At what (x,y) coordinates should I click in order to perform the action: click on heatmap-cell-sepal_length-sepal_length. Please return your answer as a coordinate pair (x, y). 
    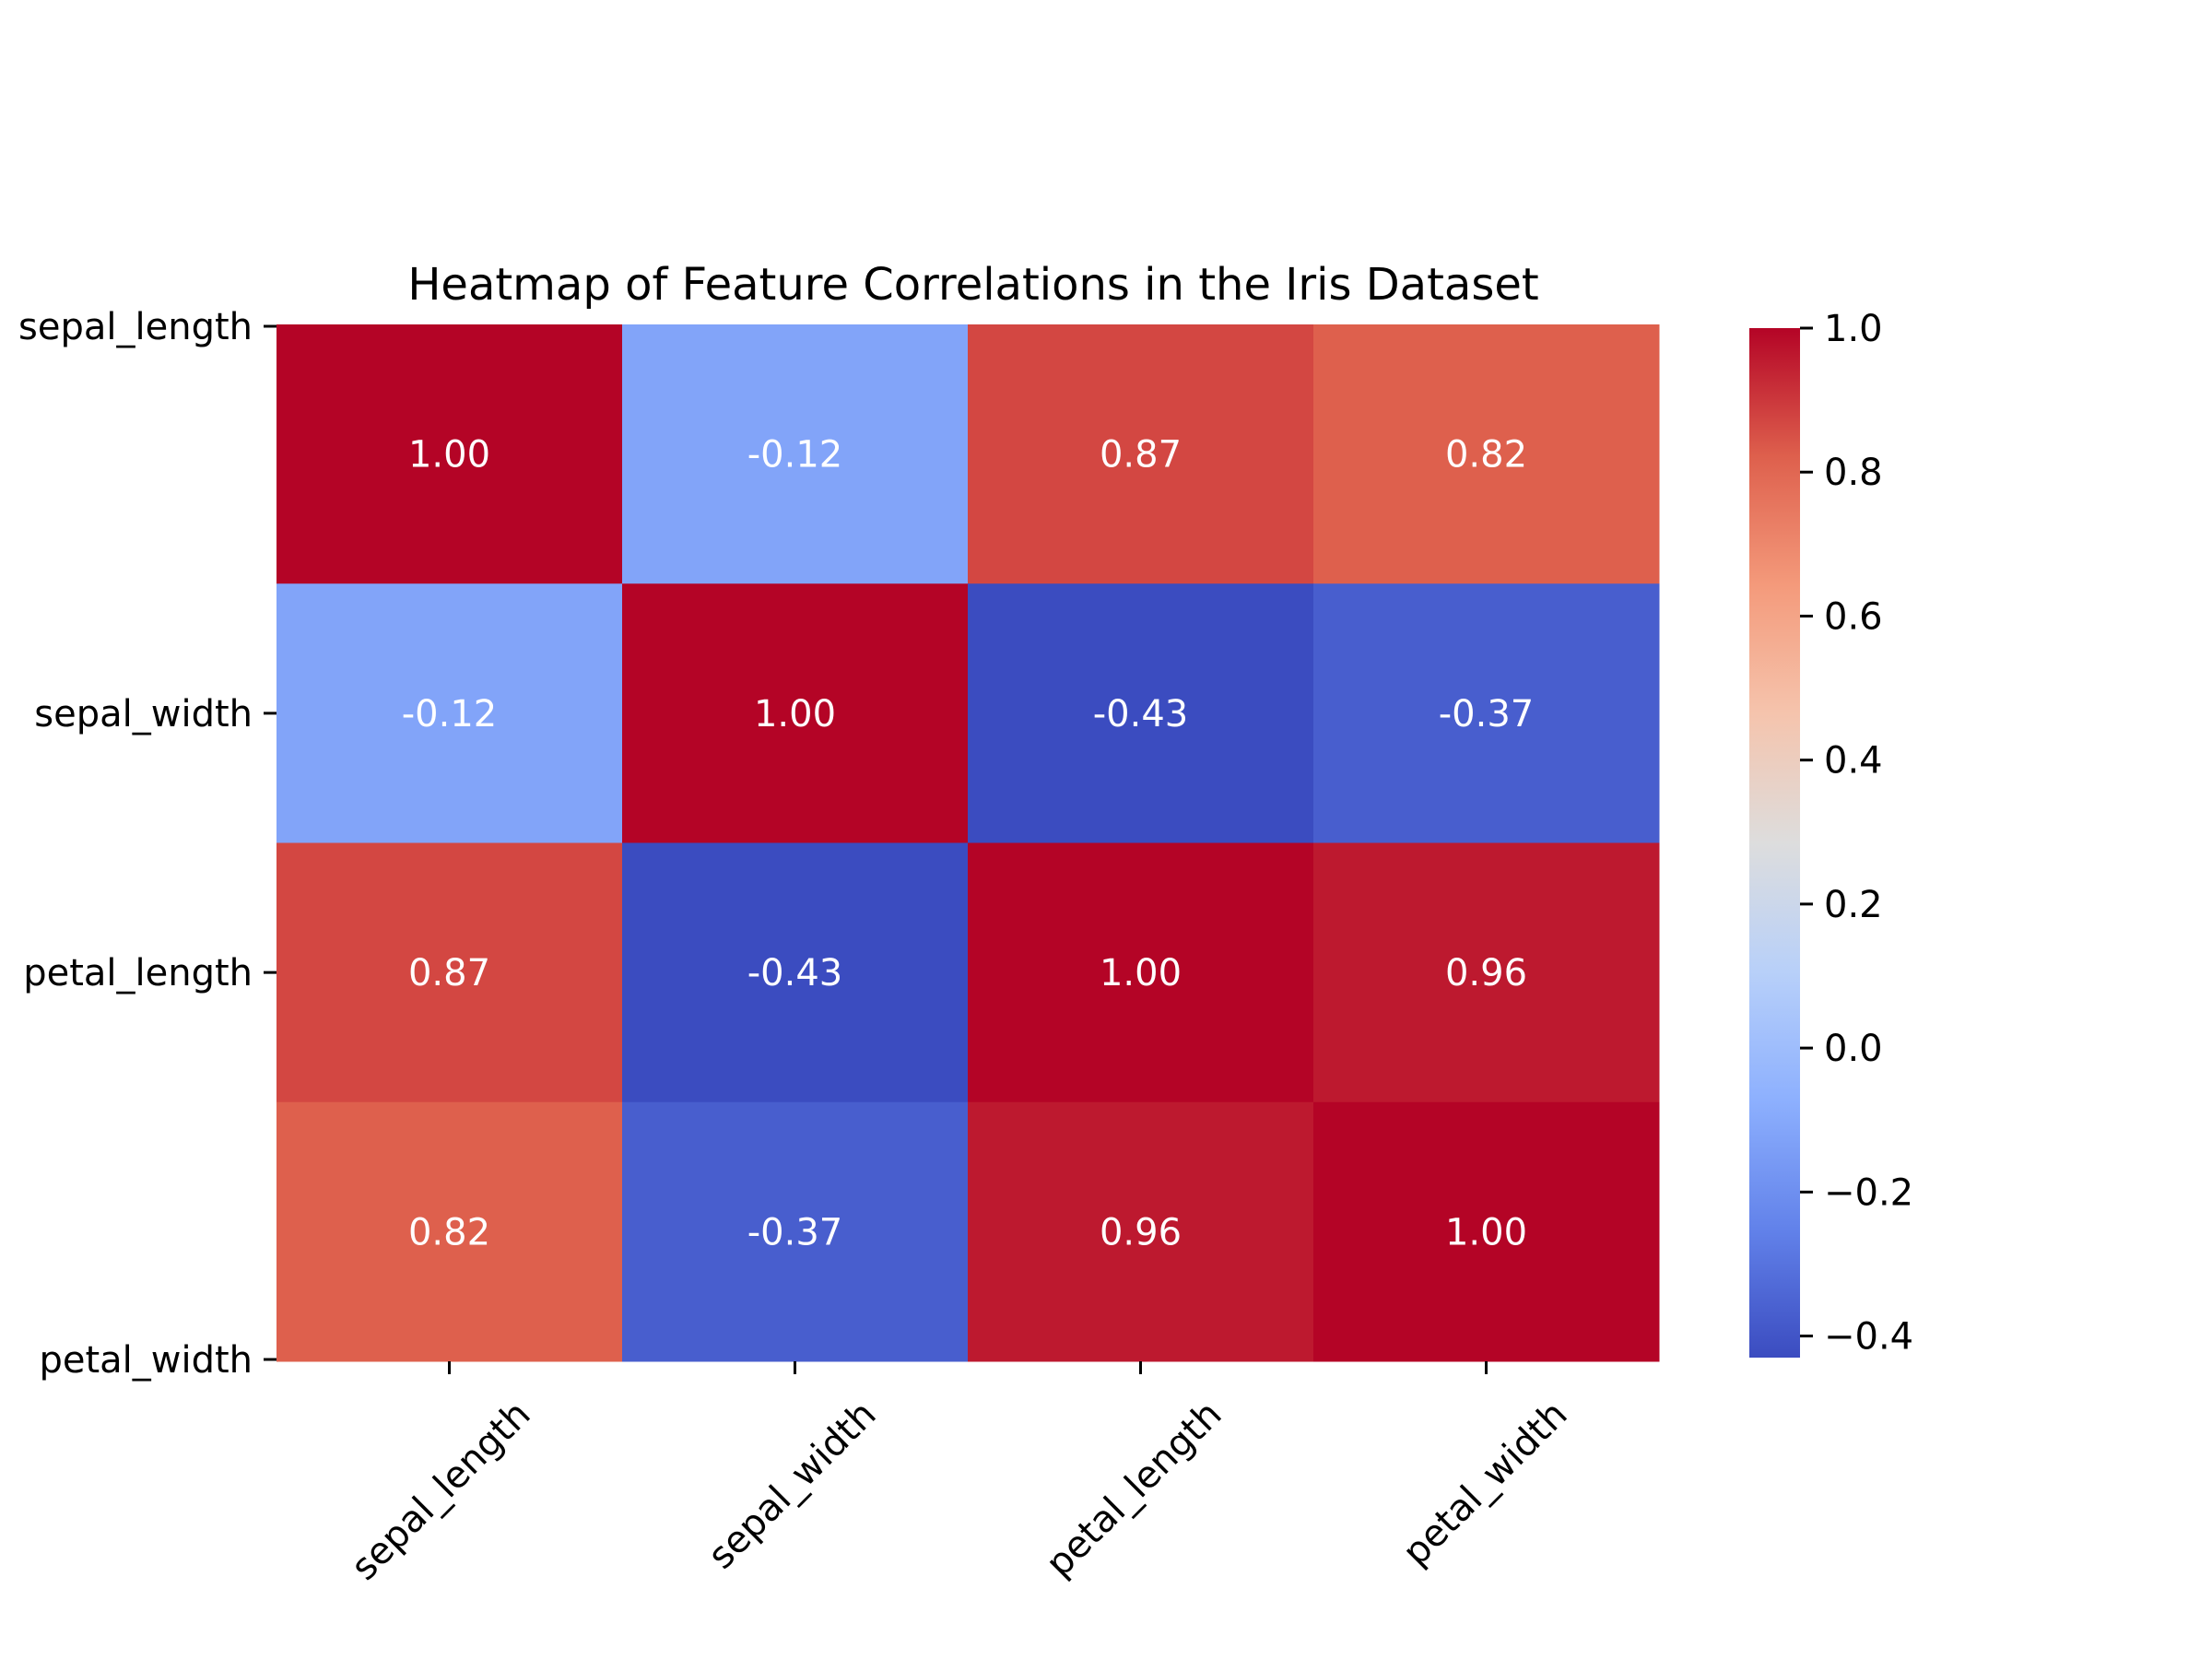
    Looking at the image, I should click on (449, 454).